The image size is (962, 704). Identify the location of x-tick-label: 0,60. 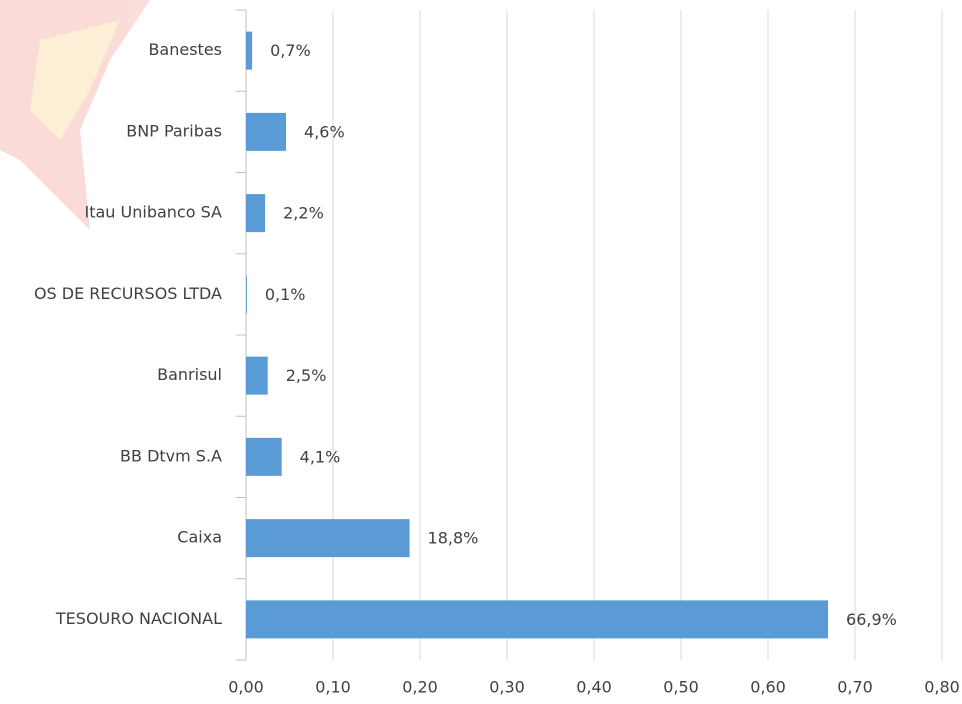
(768, 687).